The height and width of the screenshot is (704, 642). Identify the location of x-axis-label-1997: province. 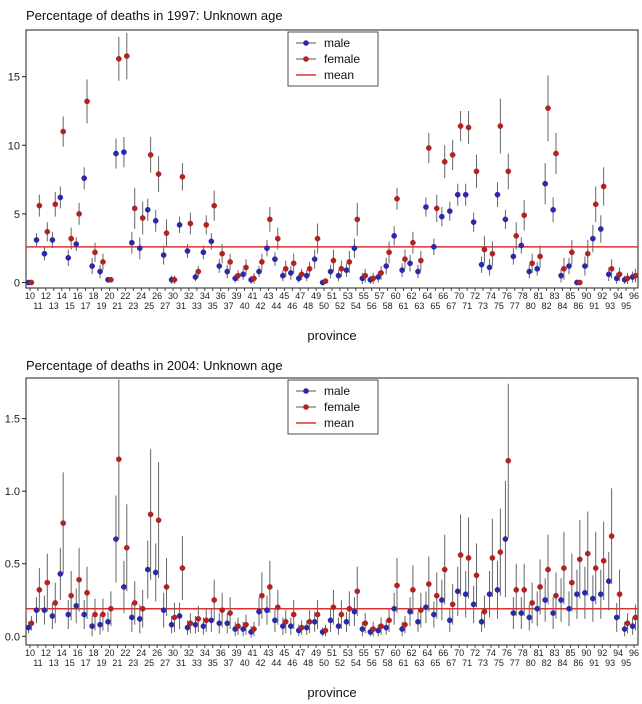
(331, 335).